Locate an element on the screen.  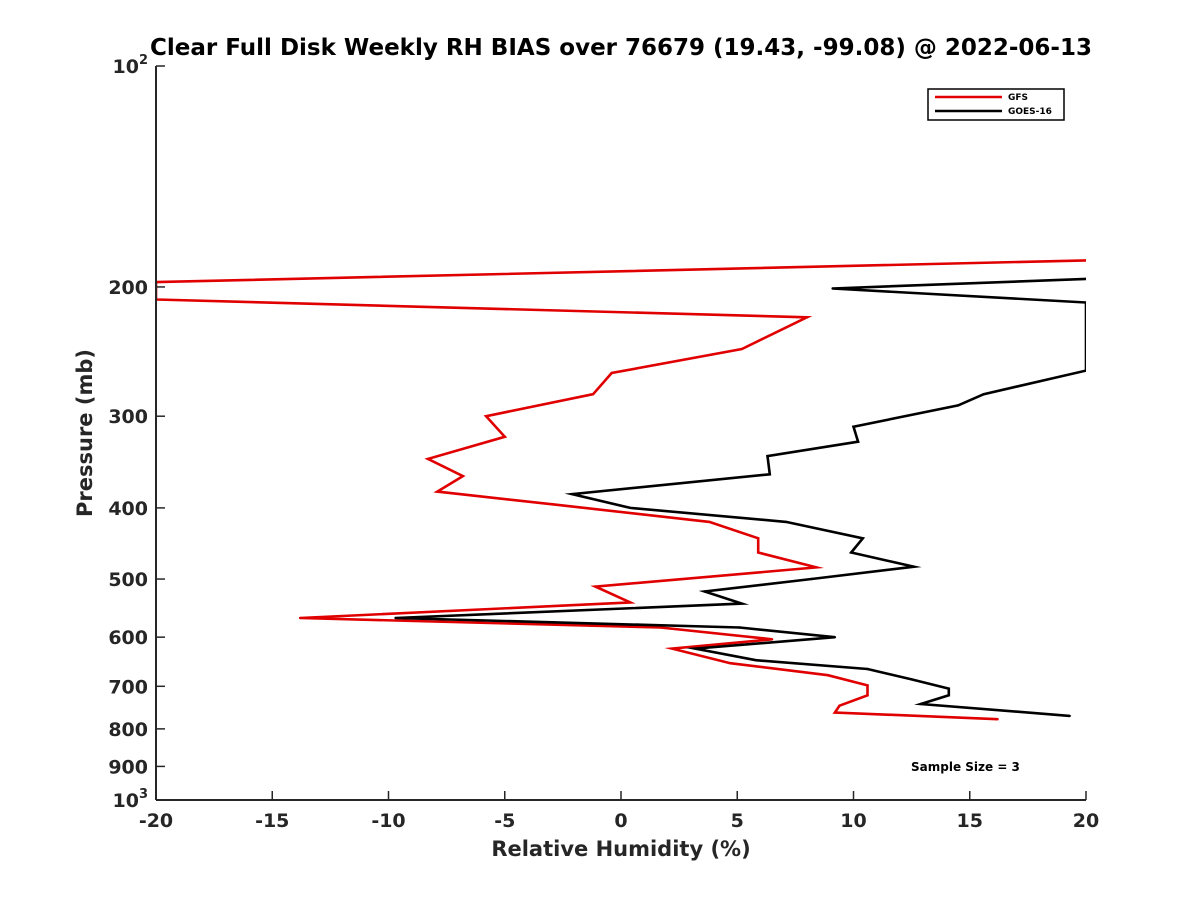
y-tick-label: 10³ is located at coordinates (131, 799).